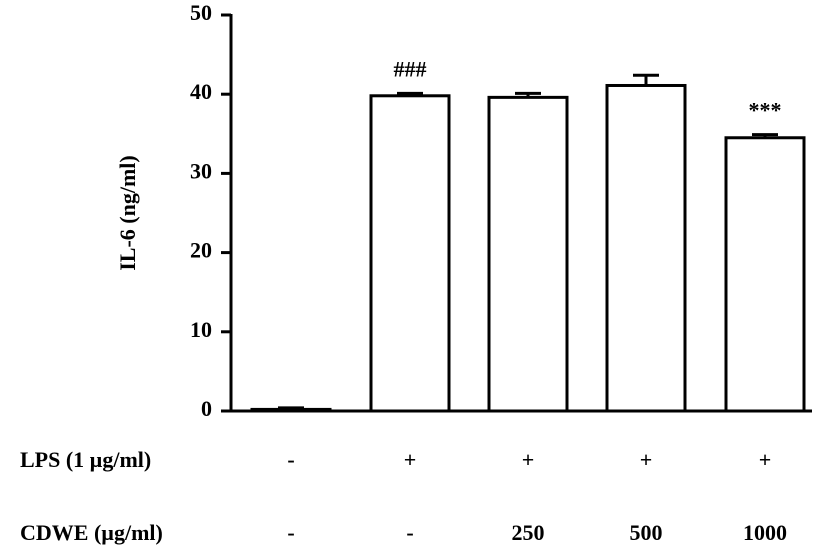  I want to click on y-tick-label: 40, so click(201, 91).